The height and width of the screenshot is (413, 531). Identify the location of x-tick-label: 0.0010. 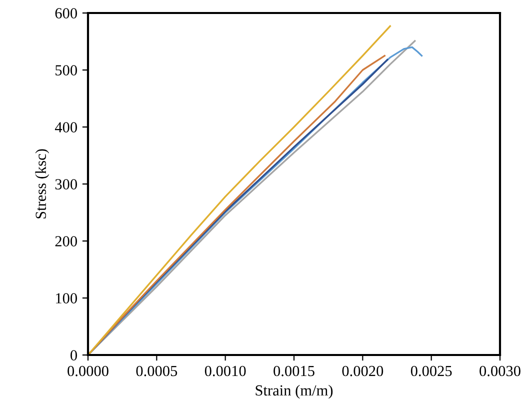
(225, 371).